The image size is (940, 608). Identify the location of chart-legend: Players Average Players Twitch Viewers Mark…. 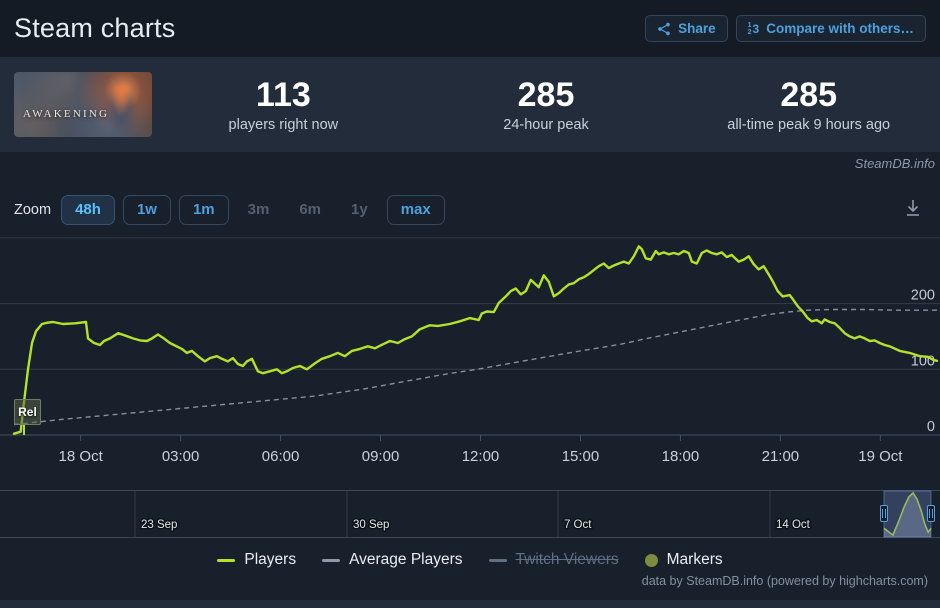
(470, 560).